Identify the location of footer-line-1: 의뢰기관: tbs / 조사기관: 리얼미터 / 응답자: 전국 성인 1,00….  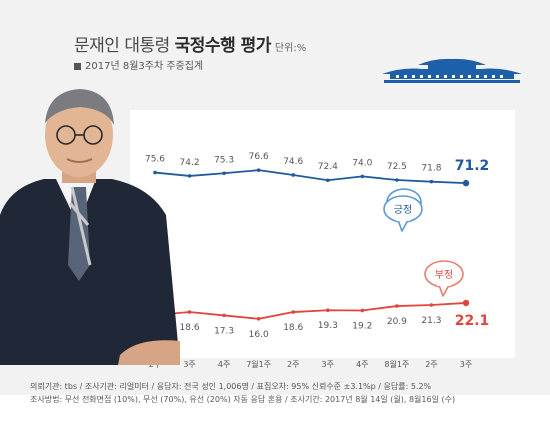
(231, 386).